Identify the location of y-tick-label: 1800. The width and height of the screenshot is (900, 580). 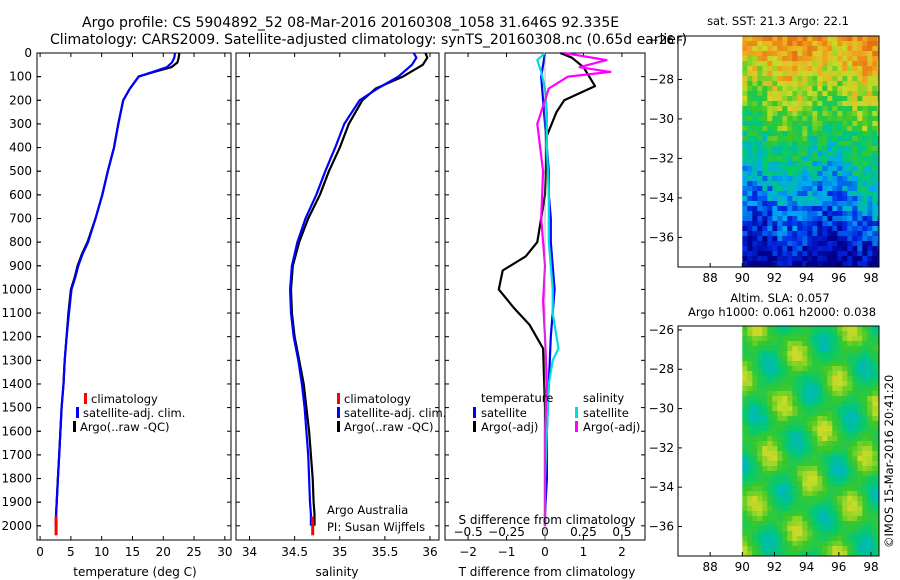
(16, 479).